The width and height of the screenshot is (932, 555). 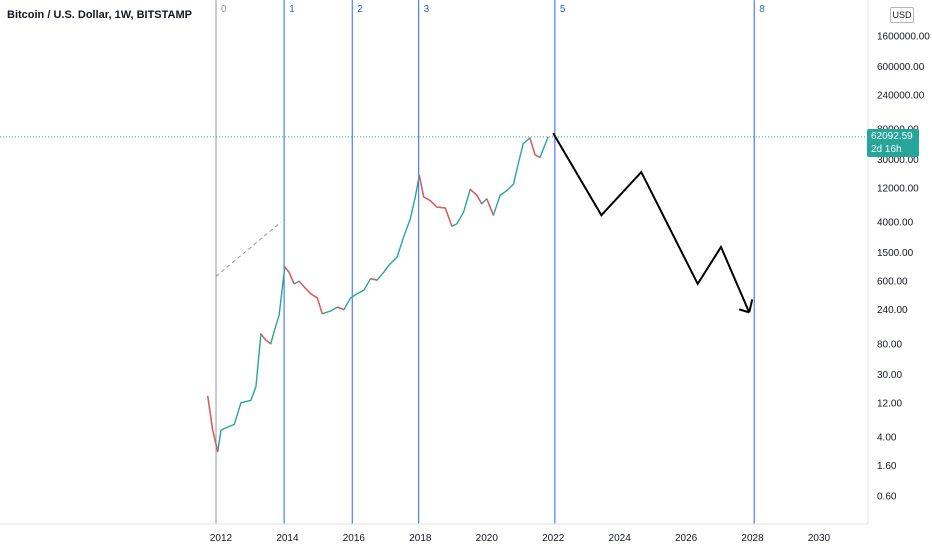 I want to click on y-tick-label: 4.00, so click(x=887, y=438).